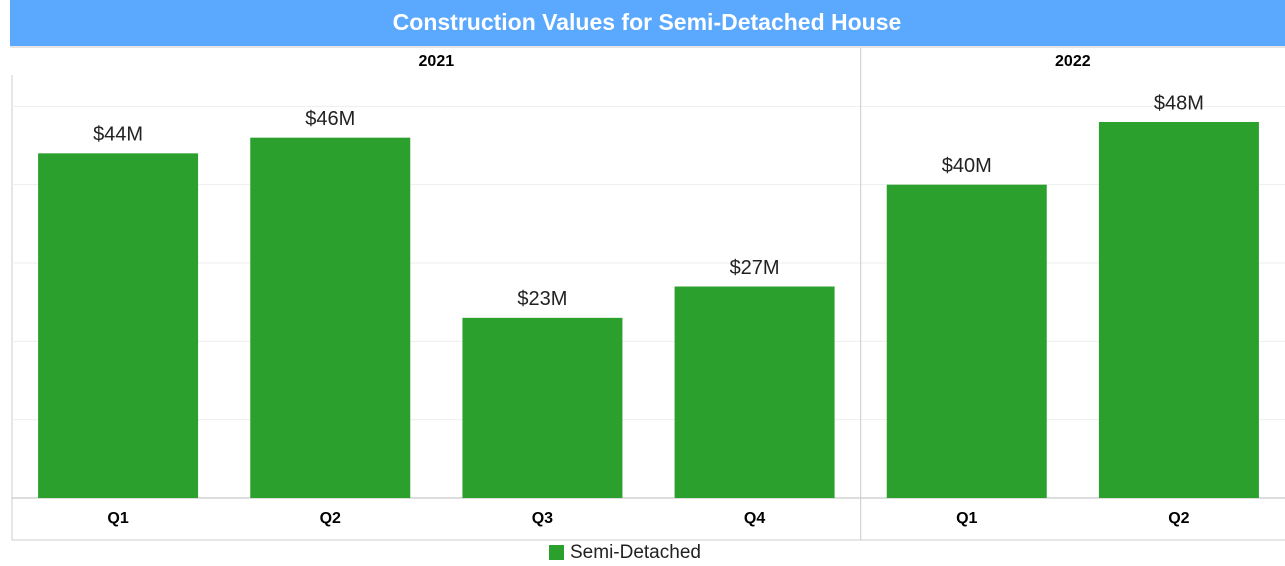 The width and height of the screenshot is (1285, 566). I want to click on data-label: $46M, so click(330, 119).